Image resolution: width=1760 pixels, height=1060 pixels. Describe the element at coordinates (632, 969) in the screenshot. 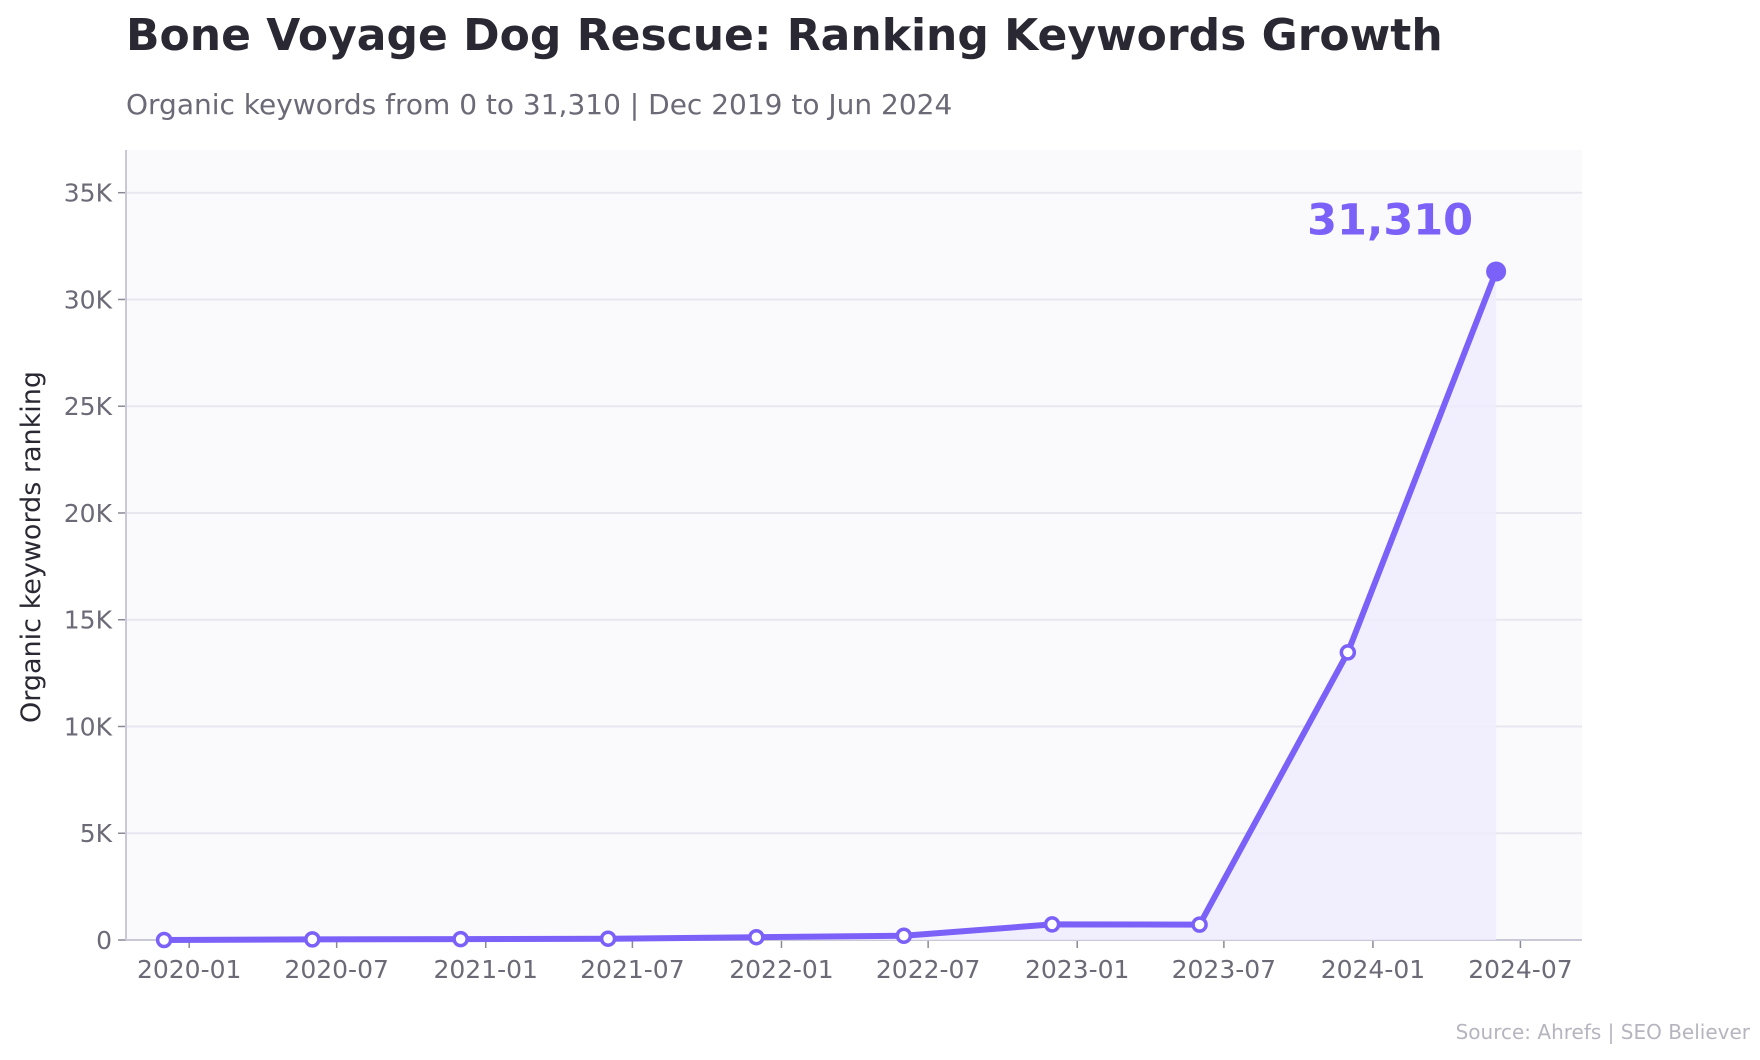

I see `x-tick-label: 2021-07` at that location.